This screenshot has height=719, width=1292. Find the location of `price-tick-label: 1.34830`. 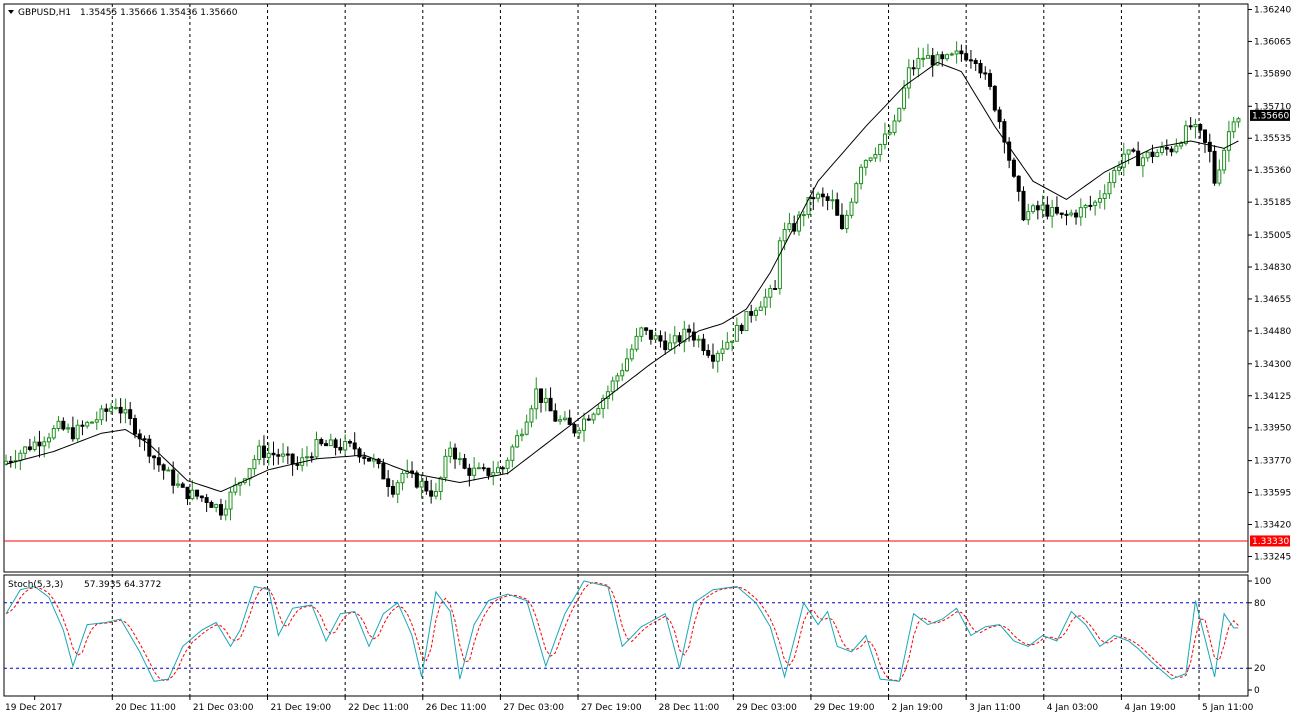

price-tick-label: 1.34830 is located at coordinates (1272, 268).